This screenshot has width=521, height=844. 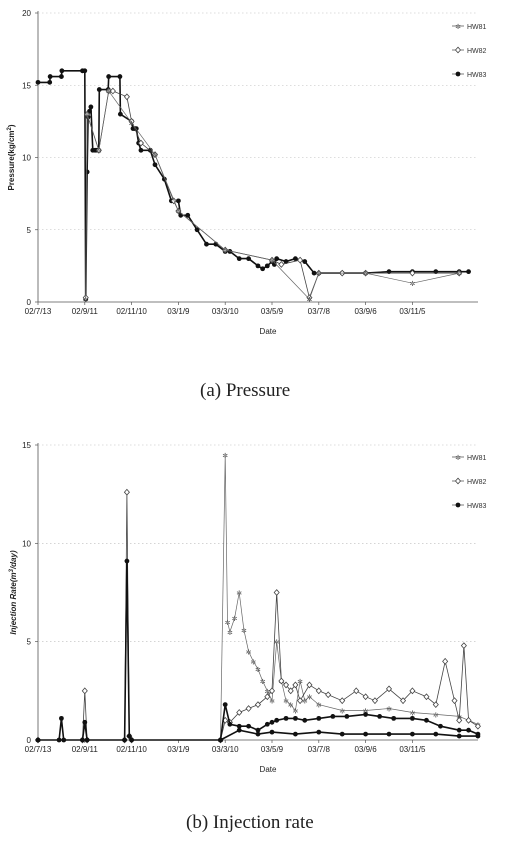 What do you see at coordinates (178, 749) in the screenshot?
I see `x-tick-label: 03/1/9` at bounding box center [178, 749].